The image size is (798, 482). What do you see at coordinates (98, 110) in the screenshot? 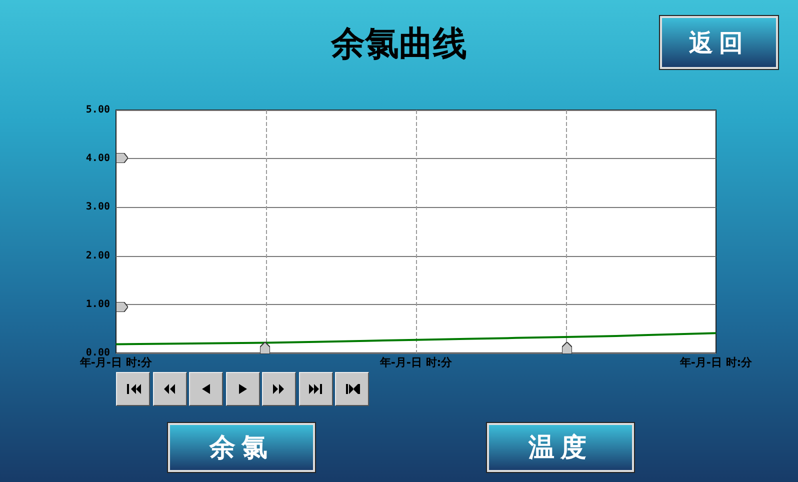
I see `y-tick-label: 5.00` at bounding box center [98, 110].